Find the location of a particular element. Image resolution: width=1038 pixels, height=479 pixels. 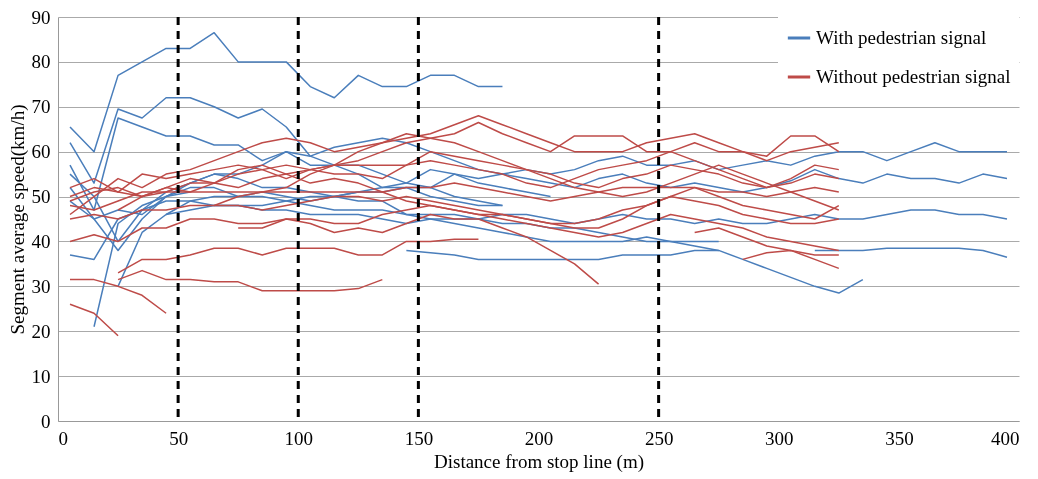

y-tick-label: 0 is located at coordinates (46, 421).